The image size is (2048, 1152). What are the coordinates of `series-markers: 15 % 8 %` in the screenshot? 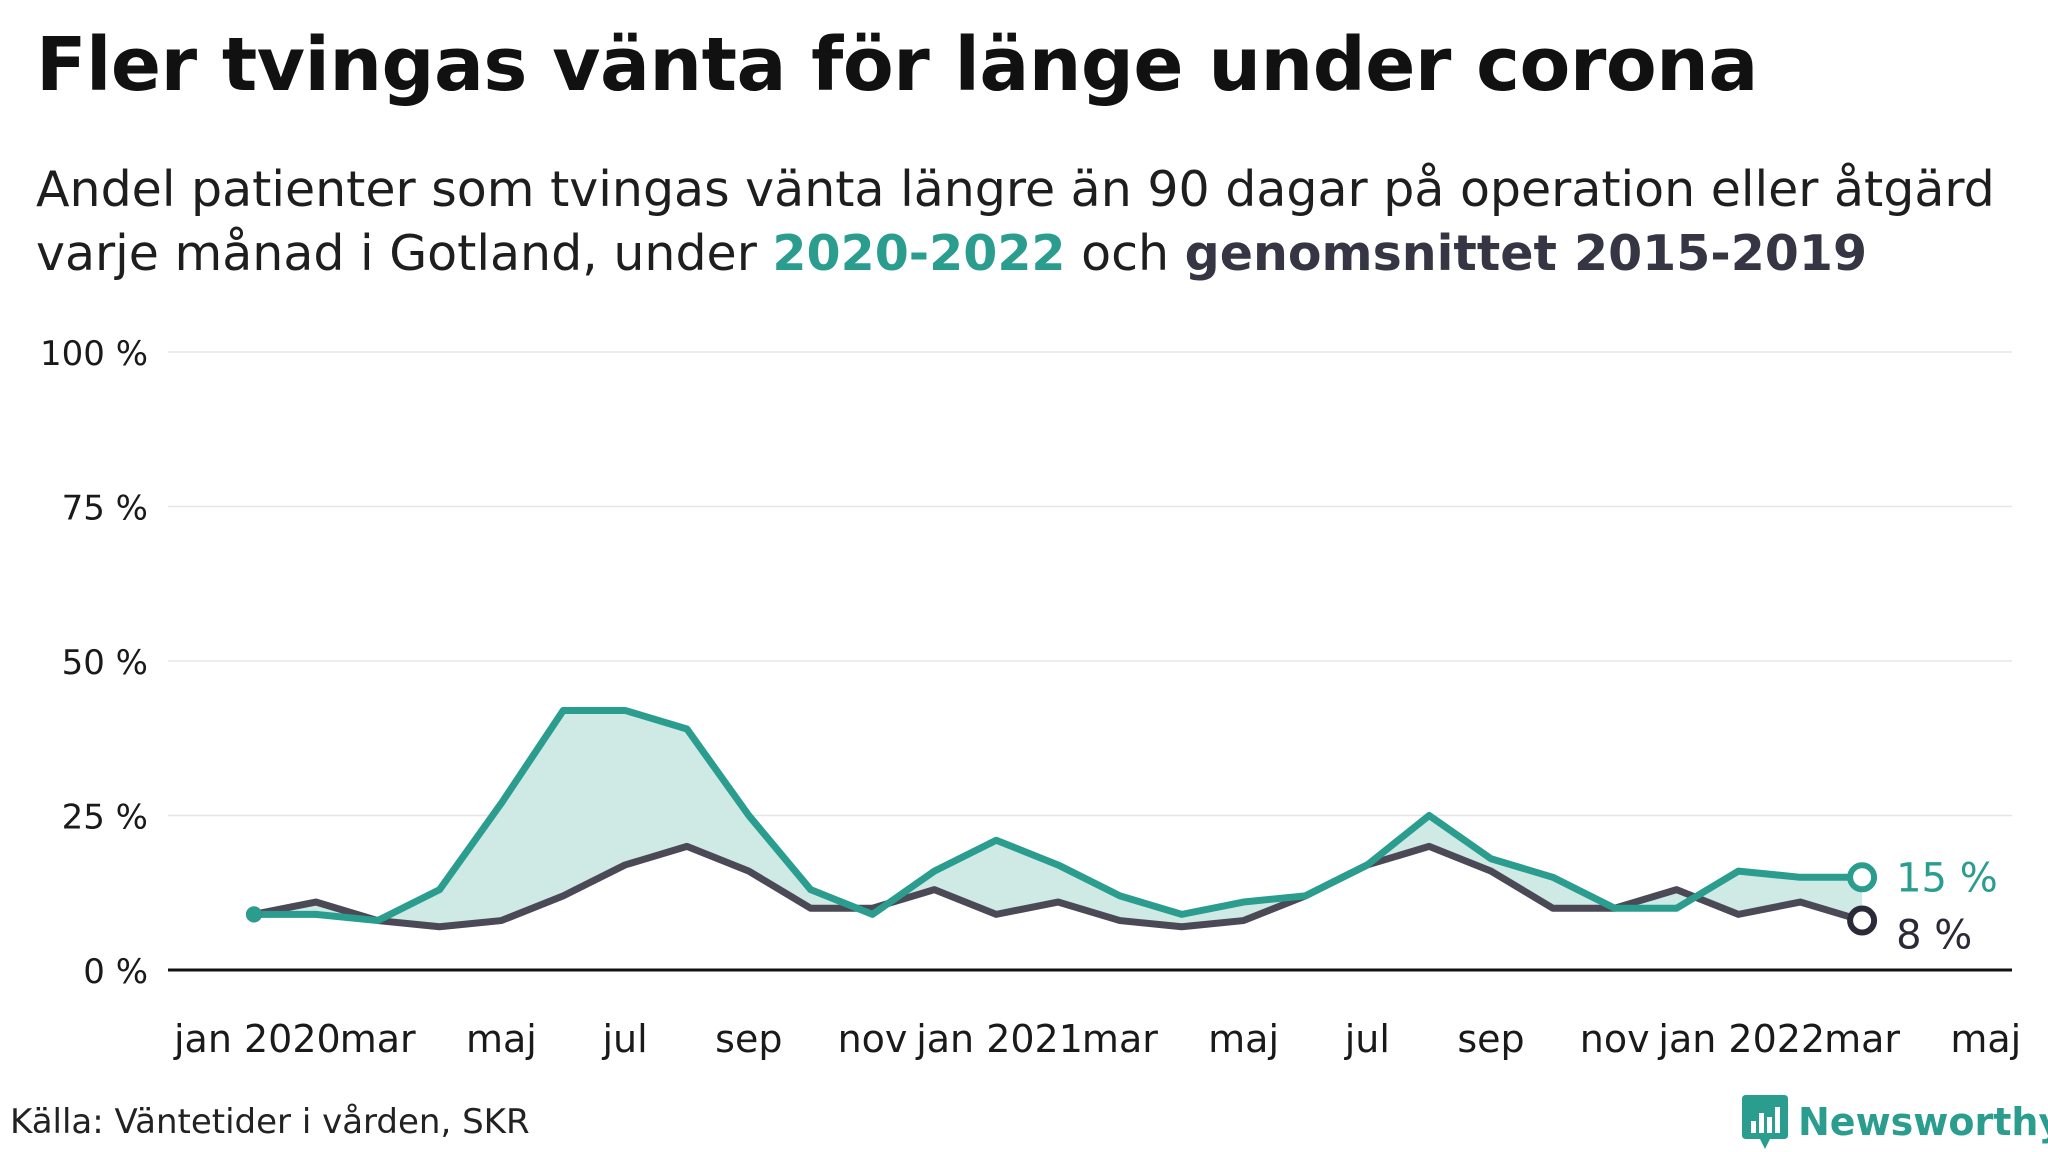 It's located at (1122, 907).